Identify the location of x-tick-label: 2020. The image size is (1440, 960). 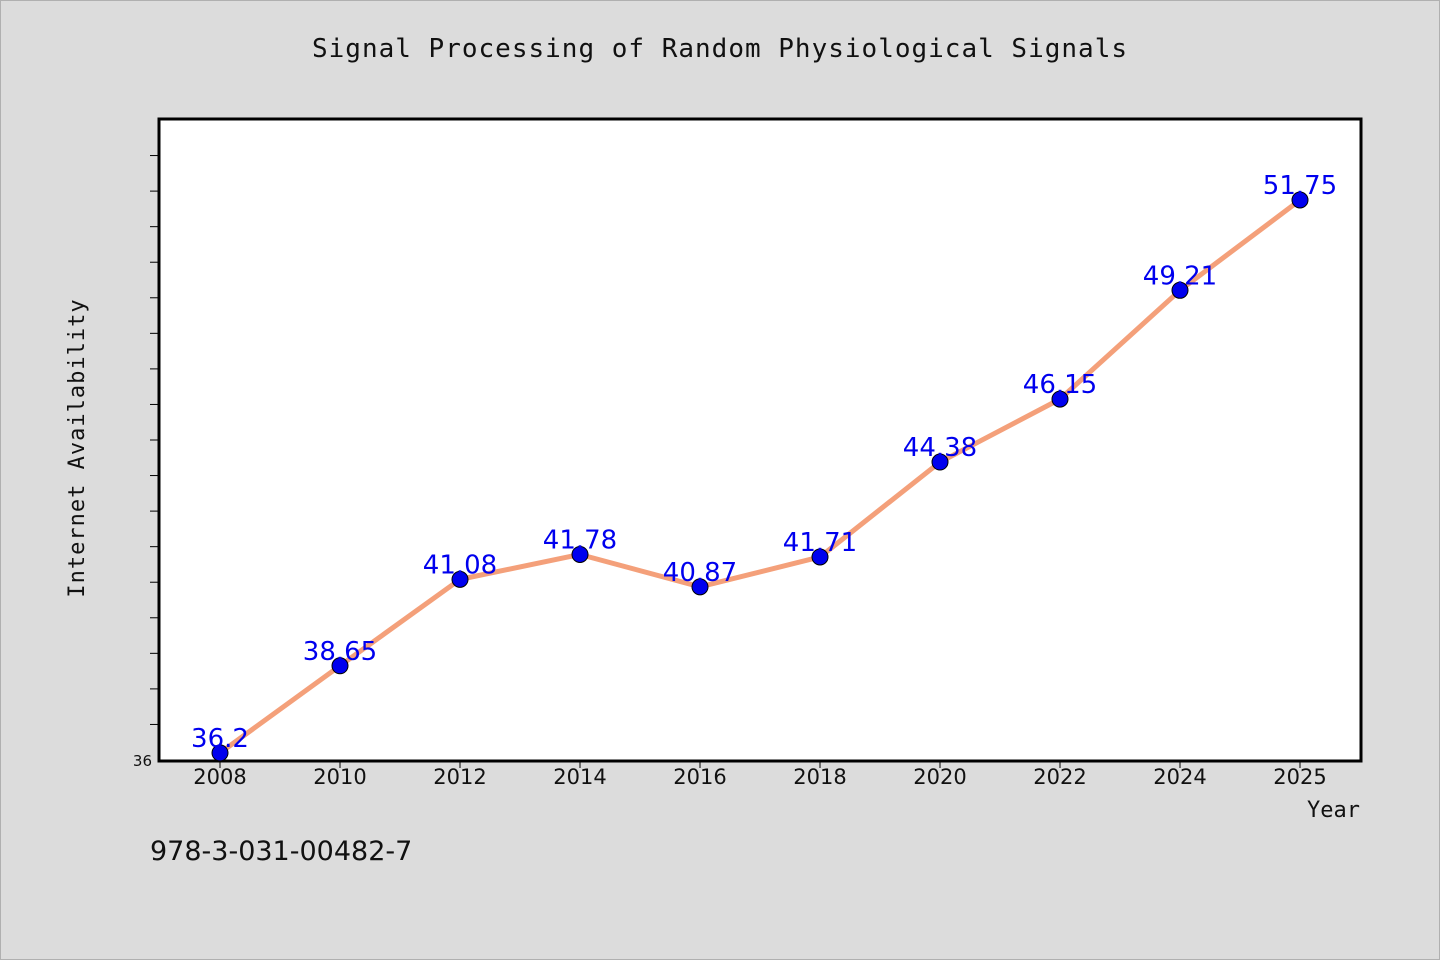
(939, 777).